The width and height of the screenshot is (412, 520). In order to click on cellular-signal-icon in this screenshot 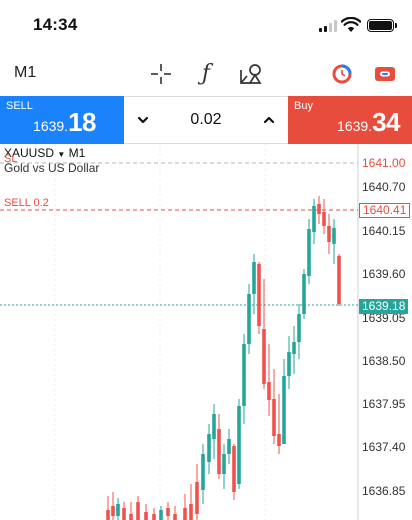, I will do `click(328, 26)`.